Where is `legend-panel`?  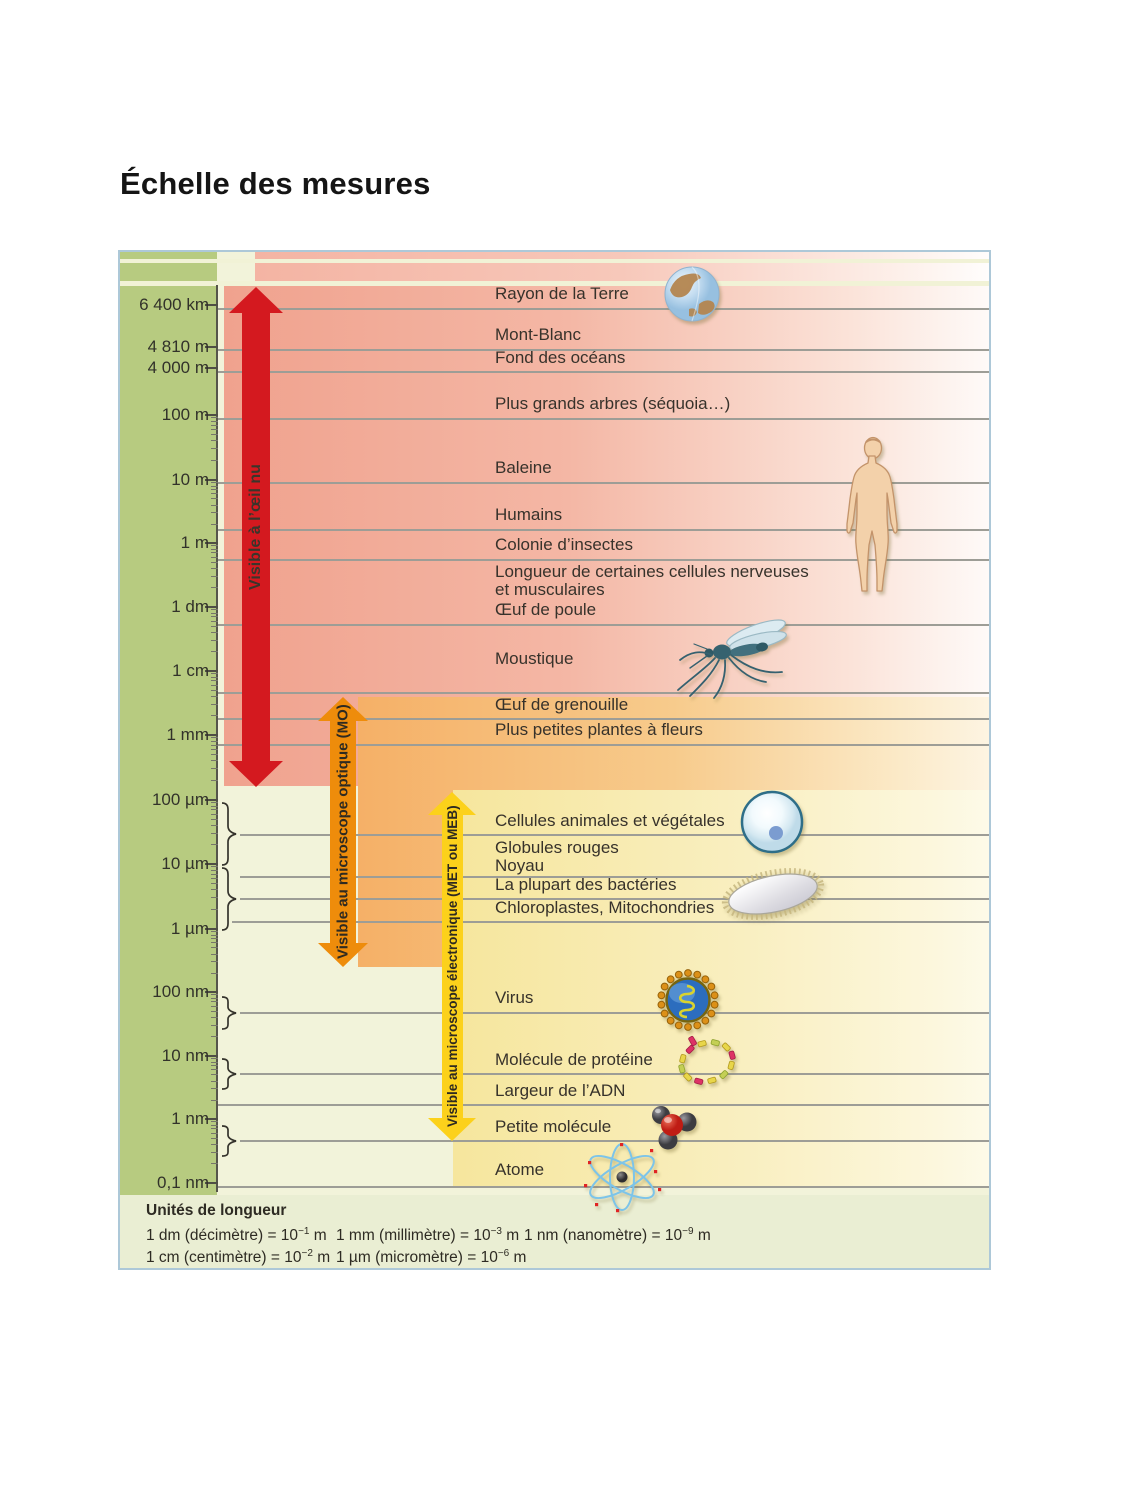
legend-panel is located at coordinates (554, 1231).